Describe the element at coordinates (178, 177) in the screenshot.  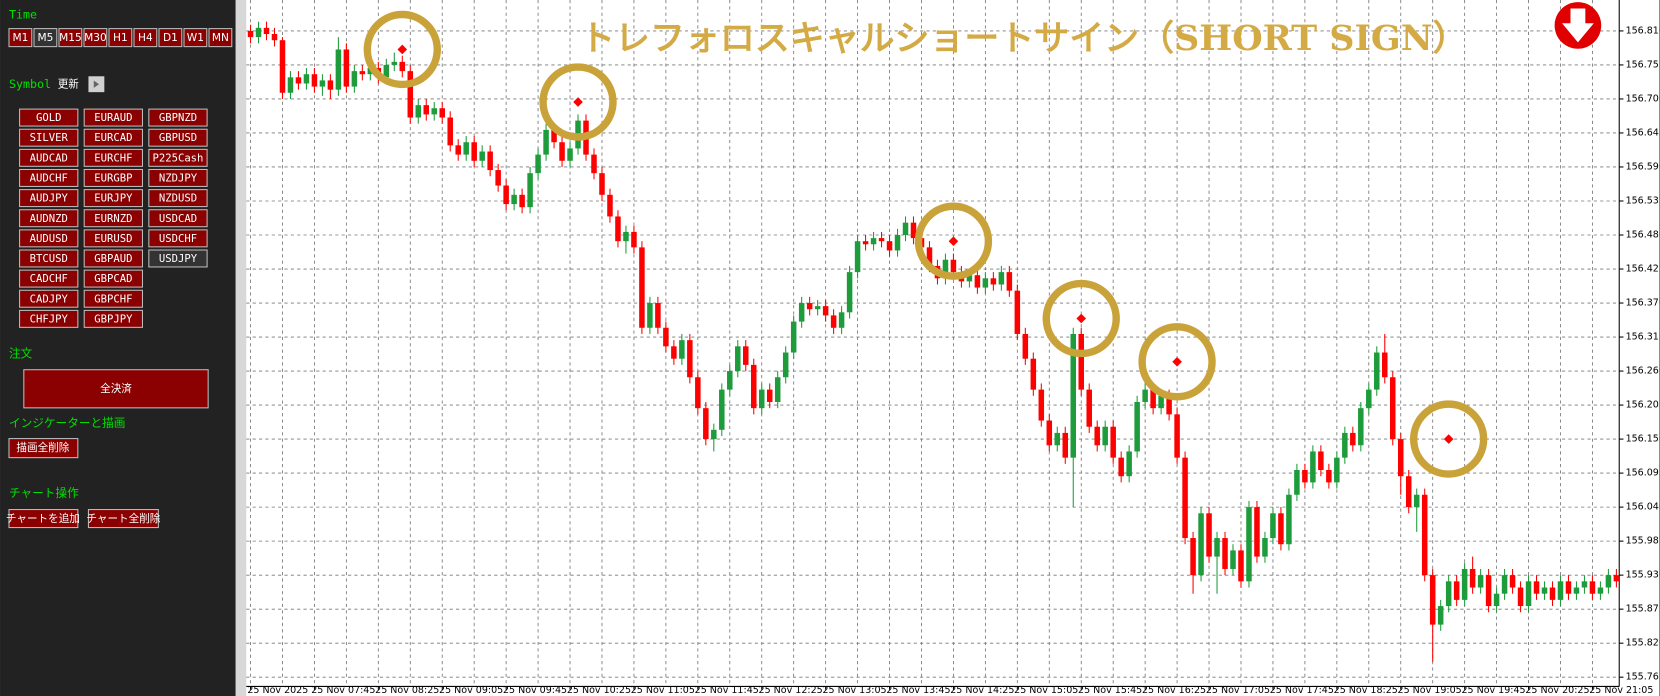
I see `symbol-button: NZDJPY` at that location.